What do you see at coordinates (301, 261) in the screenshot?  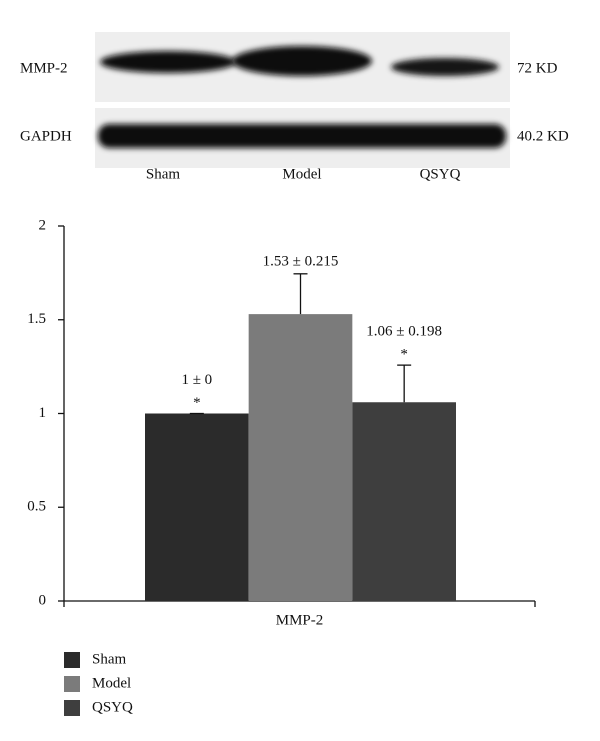 I see `value-label: 1.53 ± 0.215` at bounding box center [301, 261].